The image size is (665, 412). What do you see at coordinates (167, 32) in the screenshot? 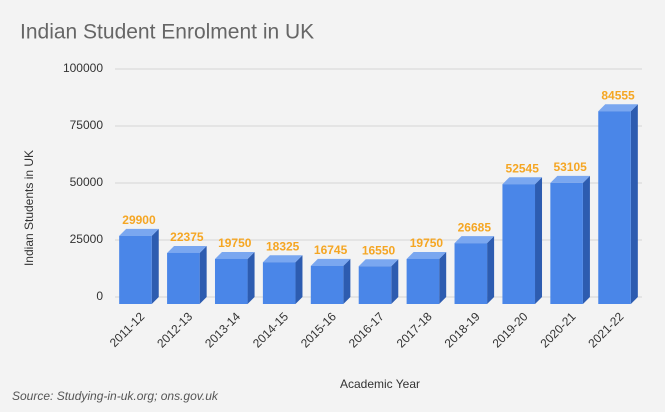
I see `chart-title: Indian Student Enrolment in UK` at bounding box center [167, 32].